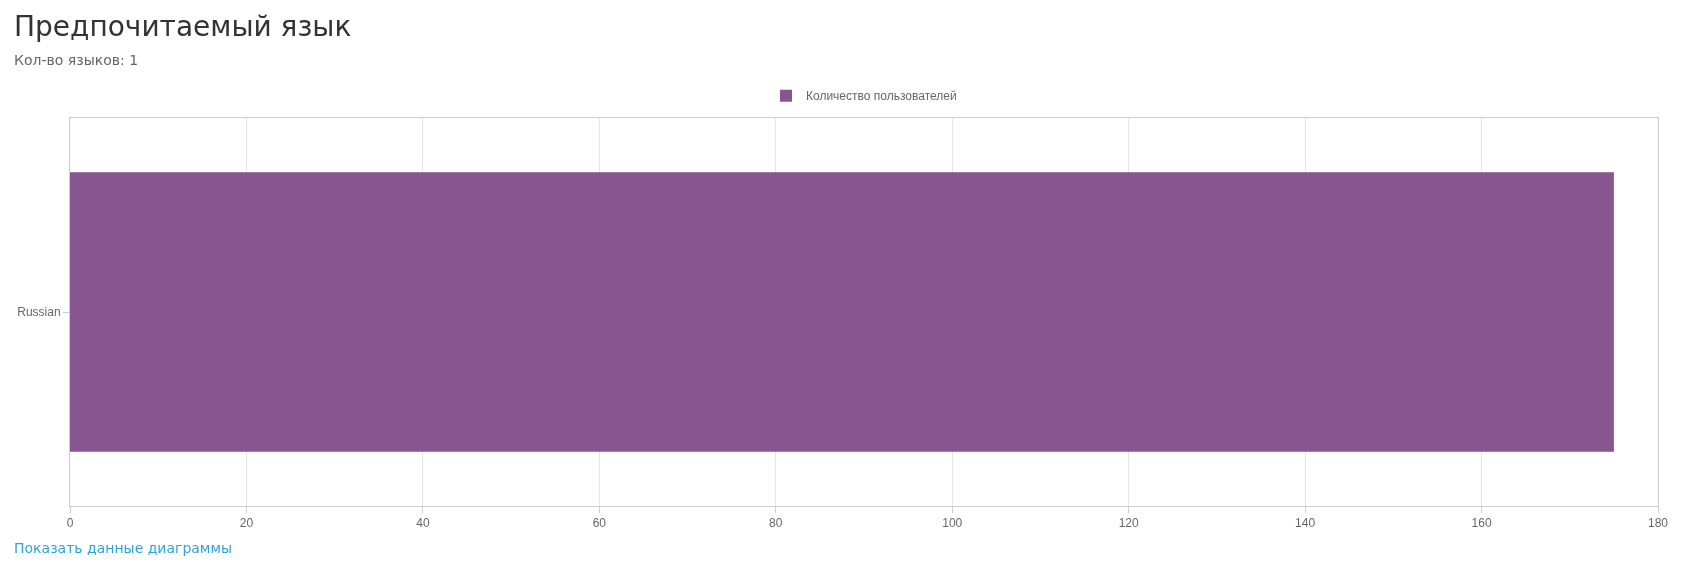  I want to click on x-tick-label: 100, so click(952, 523).